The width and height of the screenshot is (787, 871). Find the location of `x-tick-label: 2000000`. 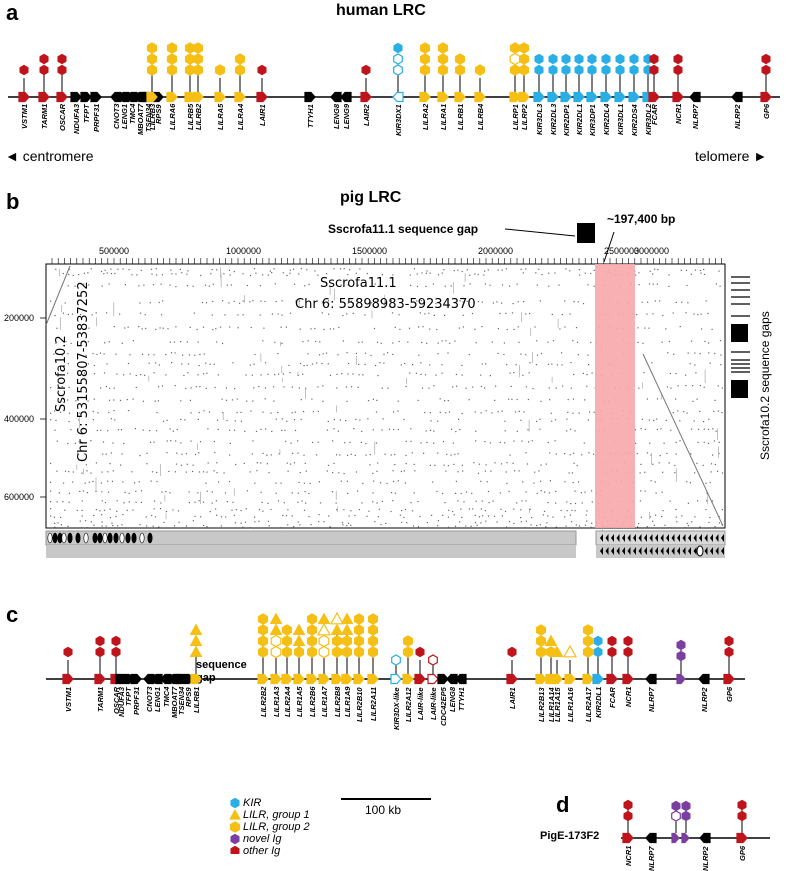

x-tick-label: 2000000 is located at coordinates (495, 251).